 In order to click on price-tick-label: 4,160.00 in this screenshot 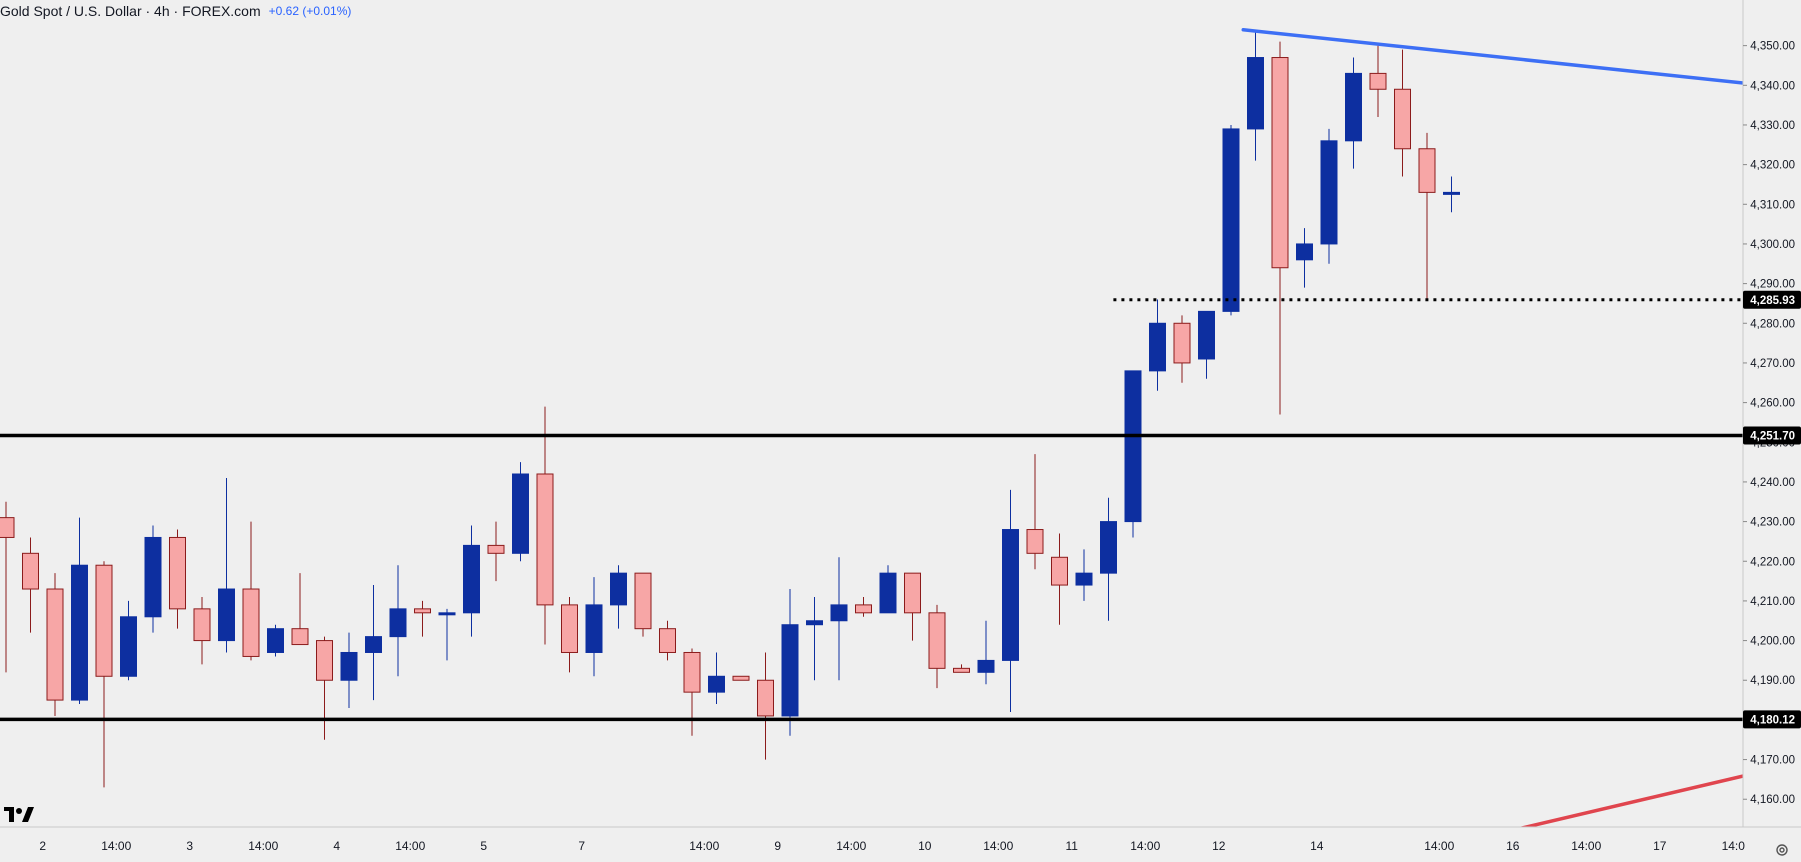, I will do `click(1772, 800)`.